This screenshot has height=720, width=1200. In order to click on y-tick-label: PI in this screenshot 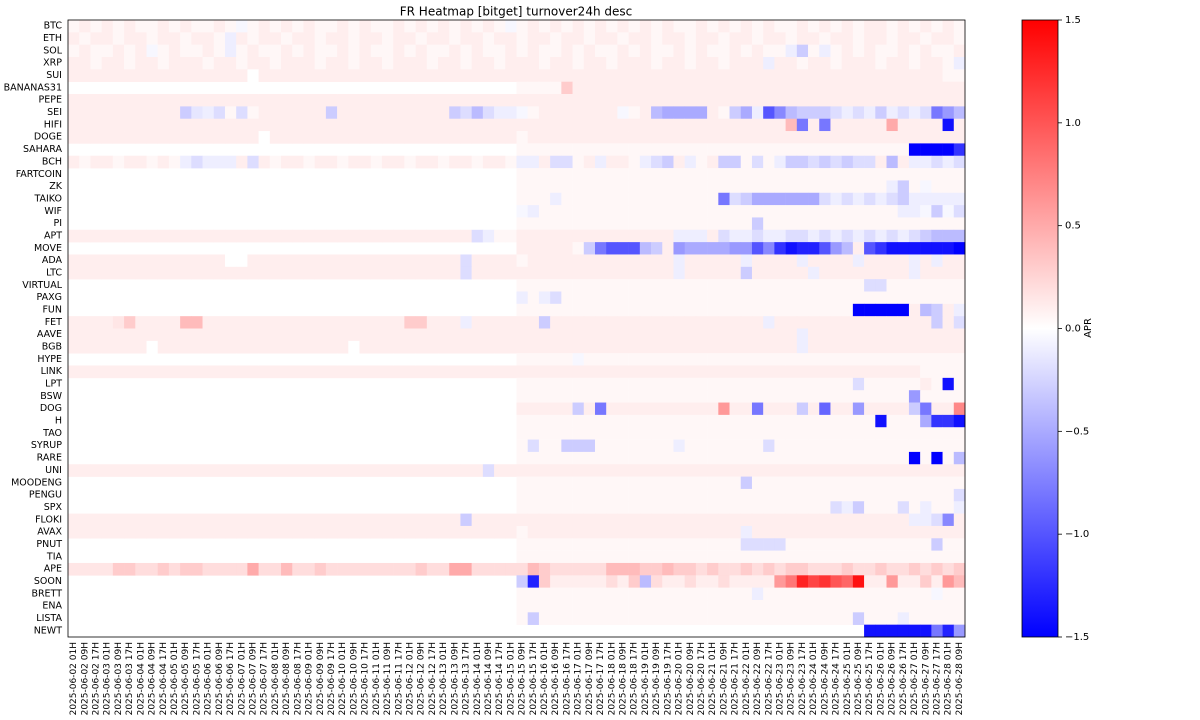, I will do `click(57, 223)`.